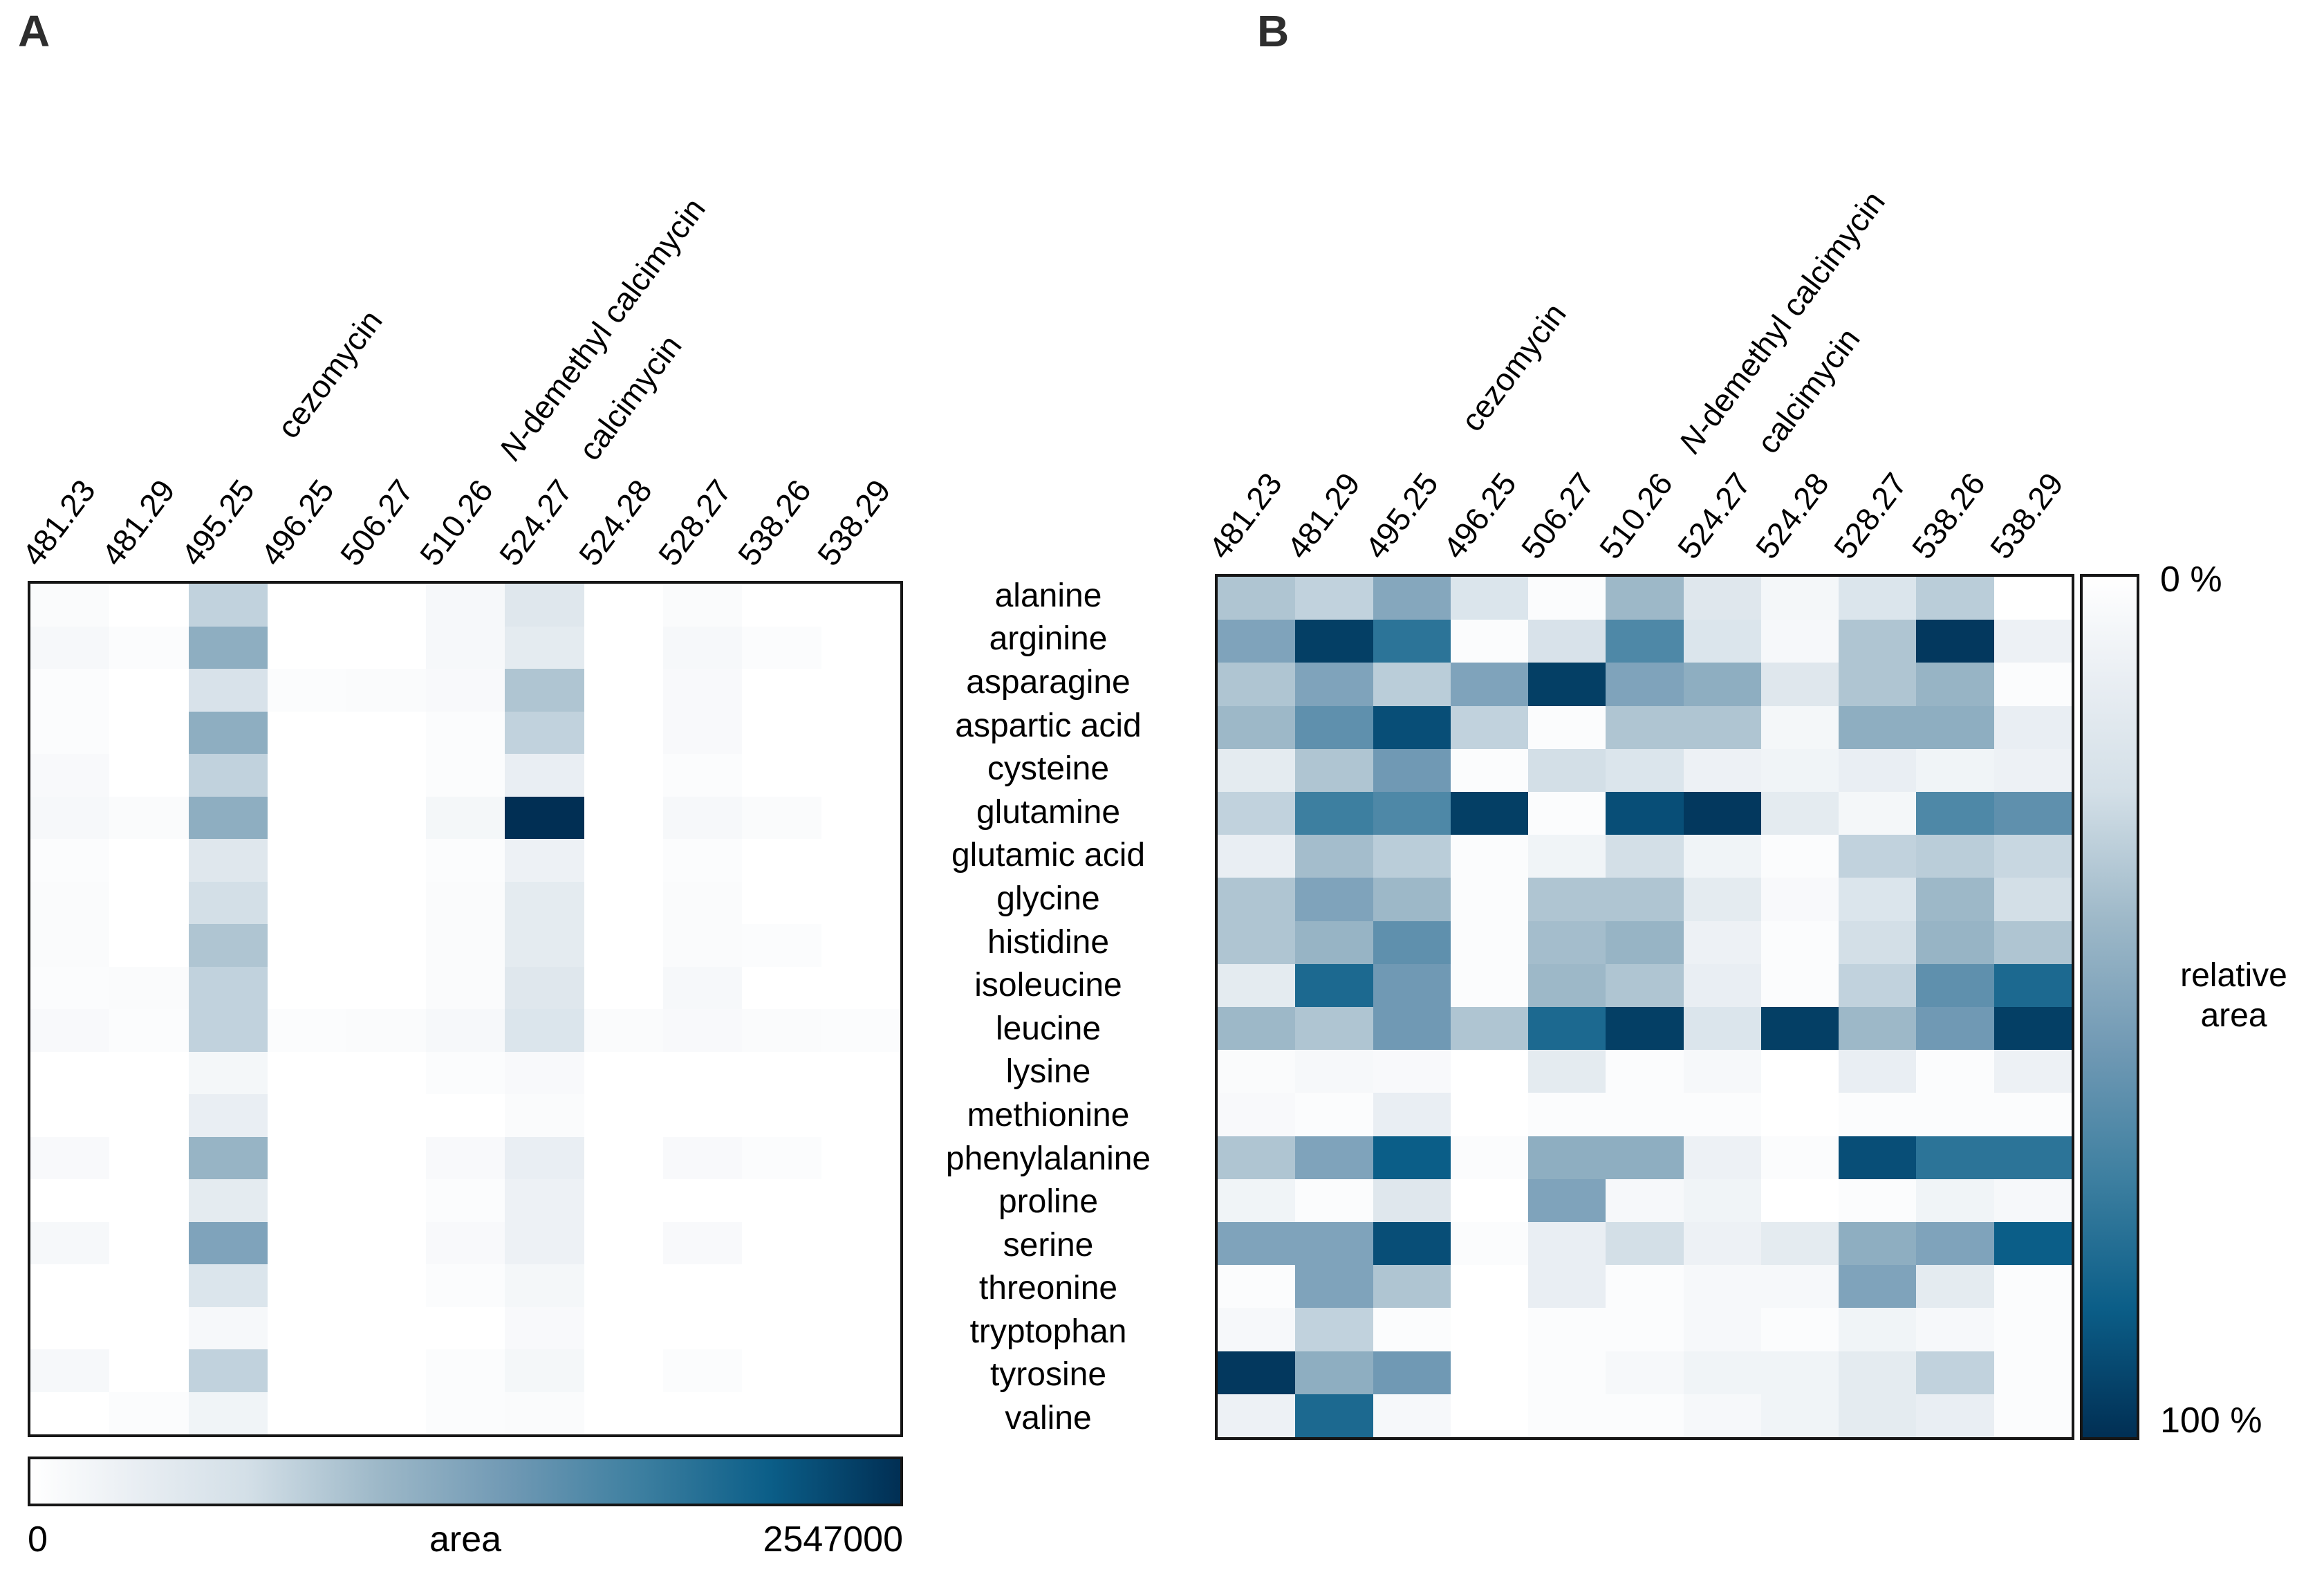 The width and height of the screenshot is (2324, 1581). Describe the element at coordinates (1048, 1072) in the screenshot. I see `row-label: lysine` at that location.